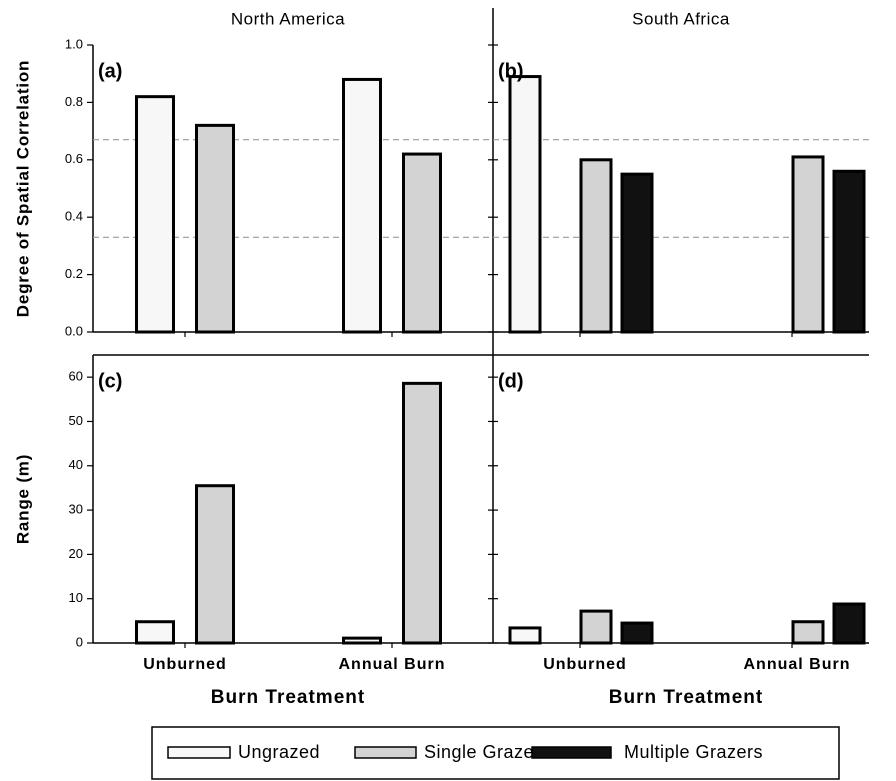 This screenshot has width=896, height=781. What do you see at coordinates (288, 18) in the screenshot?
I see `column-title: North America` at bounding box center [288, 18].